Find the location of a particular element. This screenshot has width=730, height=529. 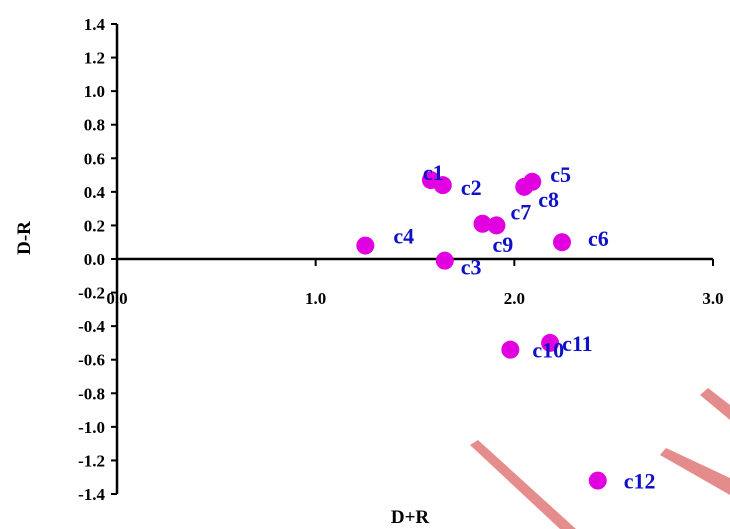

point-label-c12: c12 is located at coordinates (640, 481).